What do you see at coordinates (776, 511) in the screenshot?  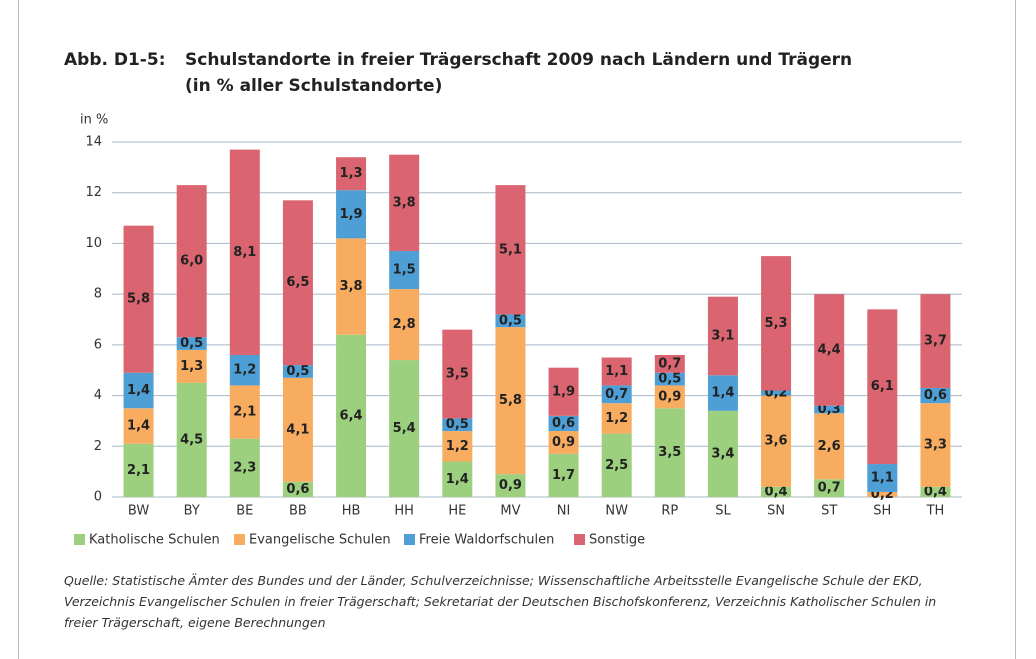 I see `x-tick-label: SN` at bounding box center [776, 511].